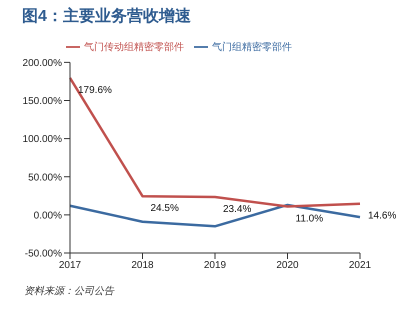 The height and width of the screenshot is (325, 406). Describe the element at coordinates (164, 208) in the screenshot. I see `data-label: 24.5%` at that location.